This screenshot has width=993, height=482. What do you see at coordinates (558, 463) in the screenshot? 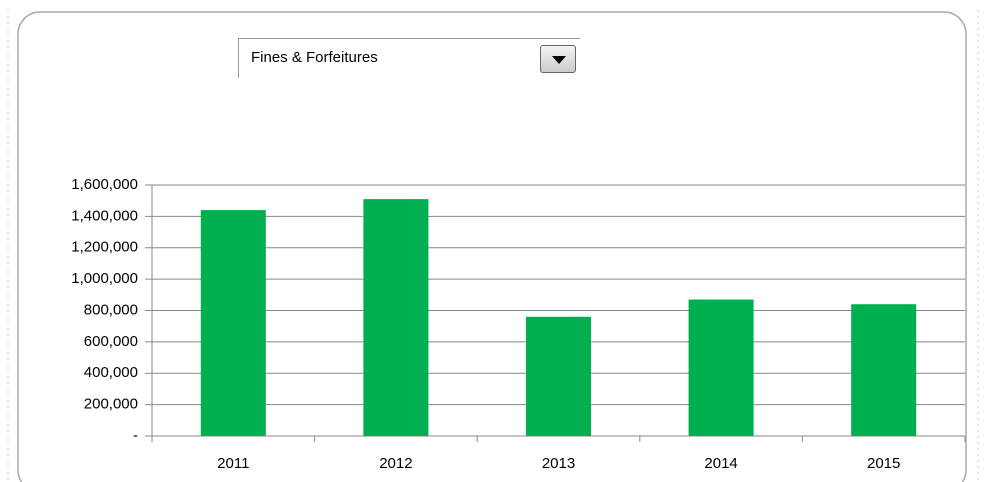
I see `x-tick-label: 2013` at bounding box center [558, 463].